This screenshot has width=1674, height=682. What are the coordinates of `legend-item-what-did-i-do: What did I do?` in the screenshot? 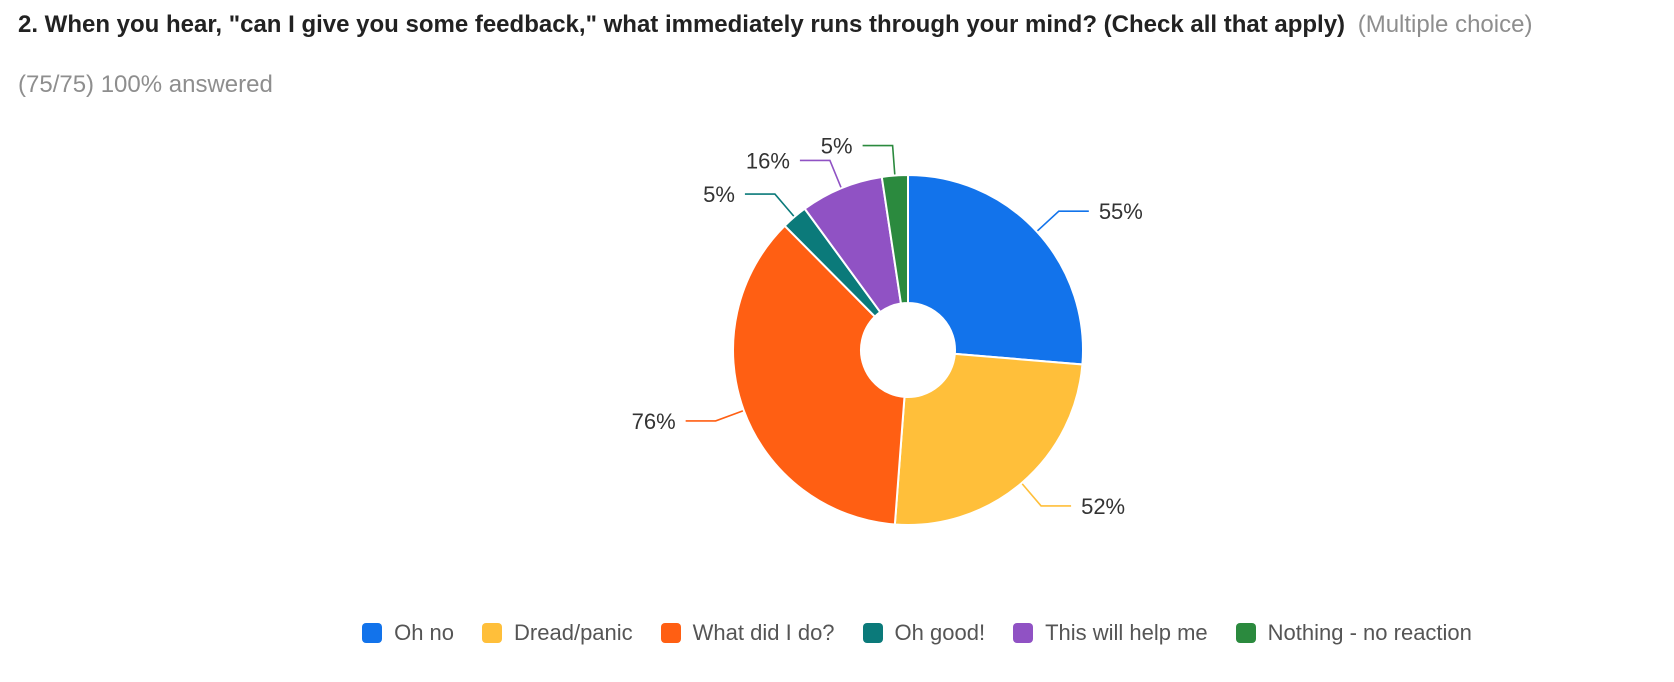 It's located at (747, 633).